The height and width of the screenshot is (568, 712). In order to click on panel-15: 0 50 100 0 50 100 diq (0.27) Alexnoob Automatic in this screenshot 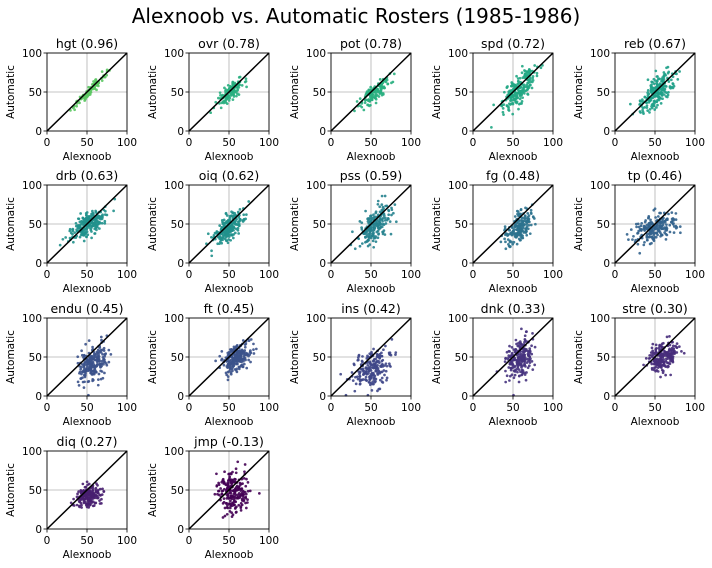, I will do `click(71, 497)`.